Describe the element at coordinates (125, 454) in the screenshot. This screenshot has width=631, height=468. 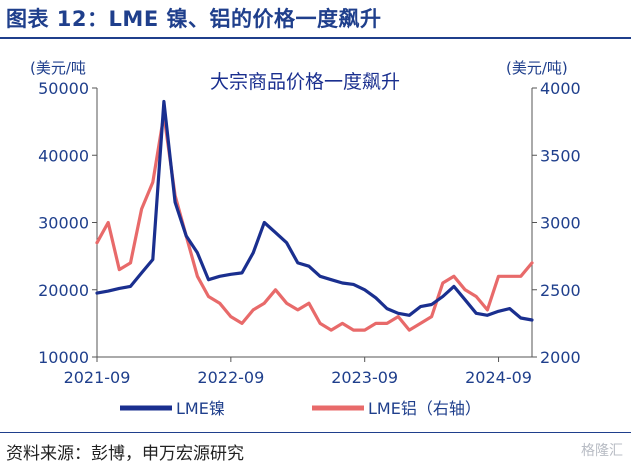
I see `source-note: 资料来源：彭博，申万宏源研究` at that location.